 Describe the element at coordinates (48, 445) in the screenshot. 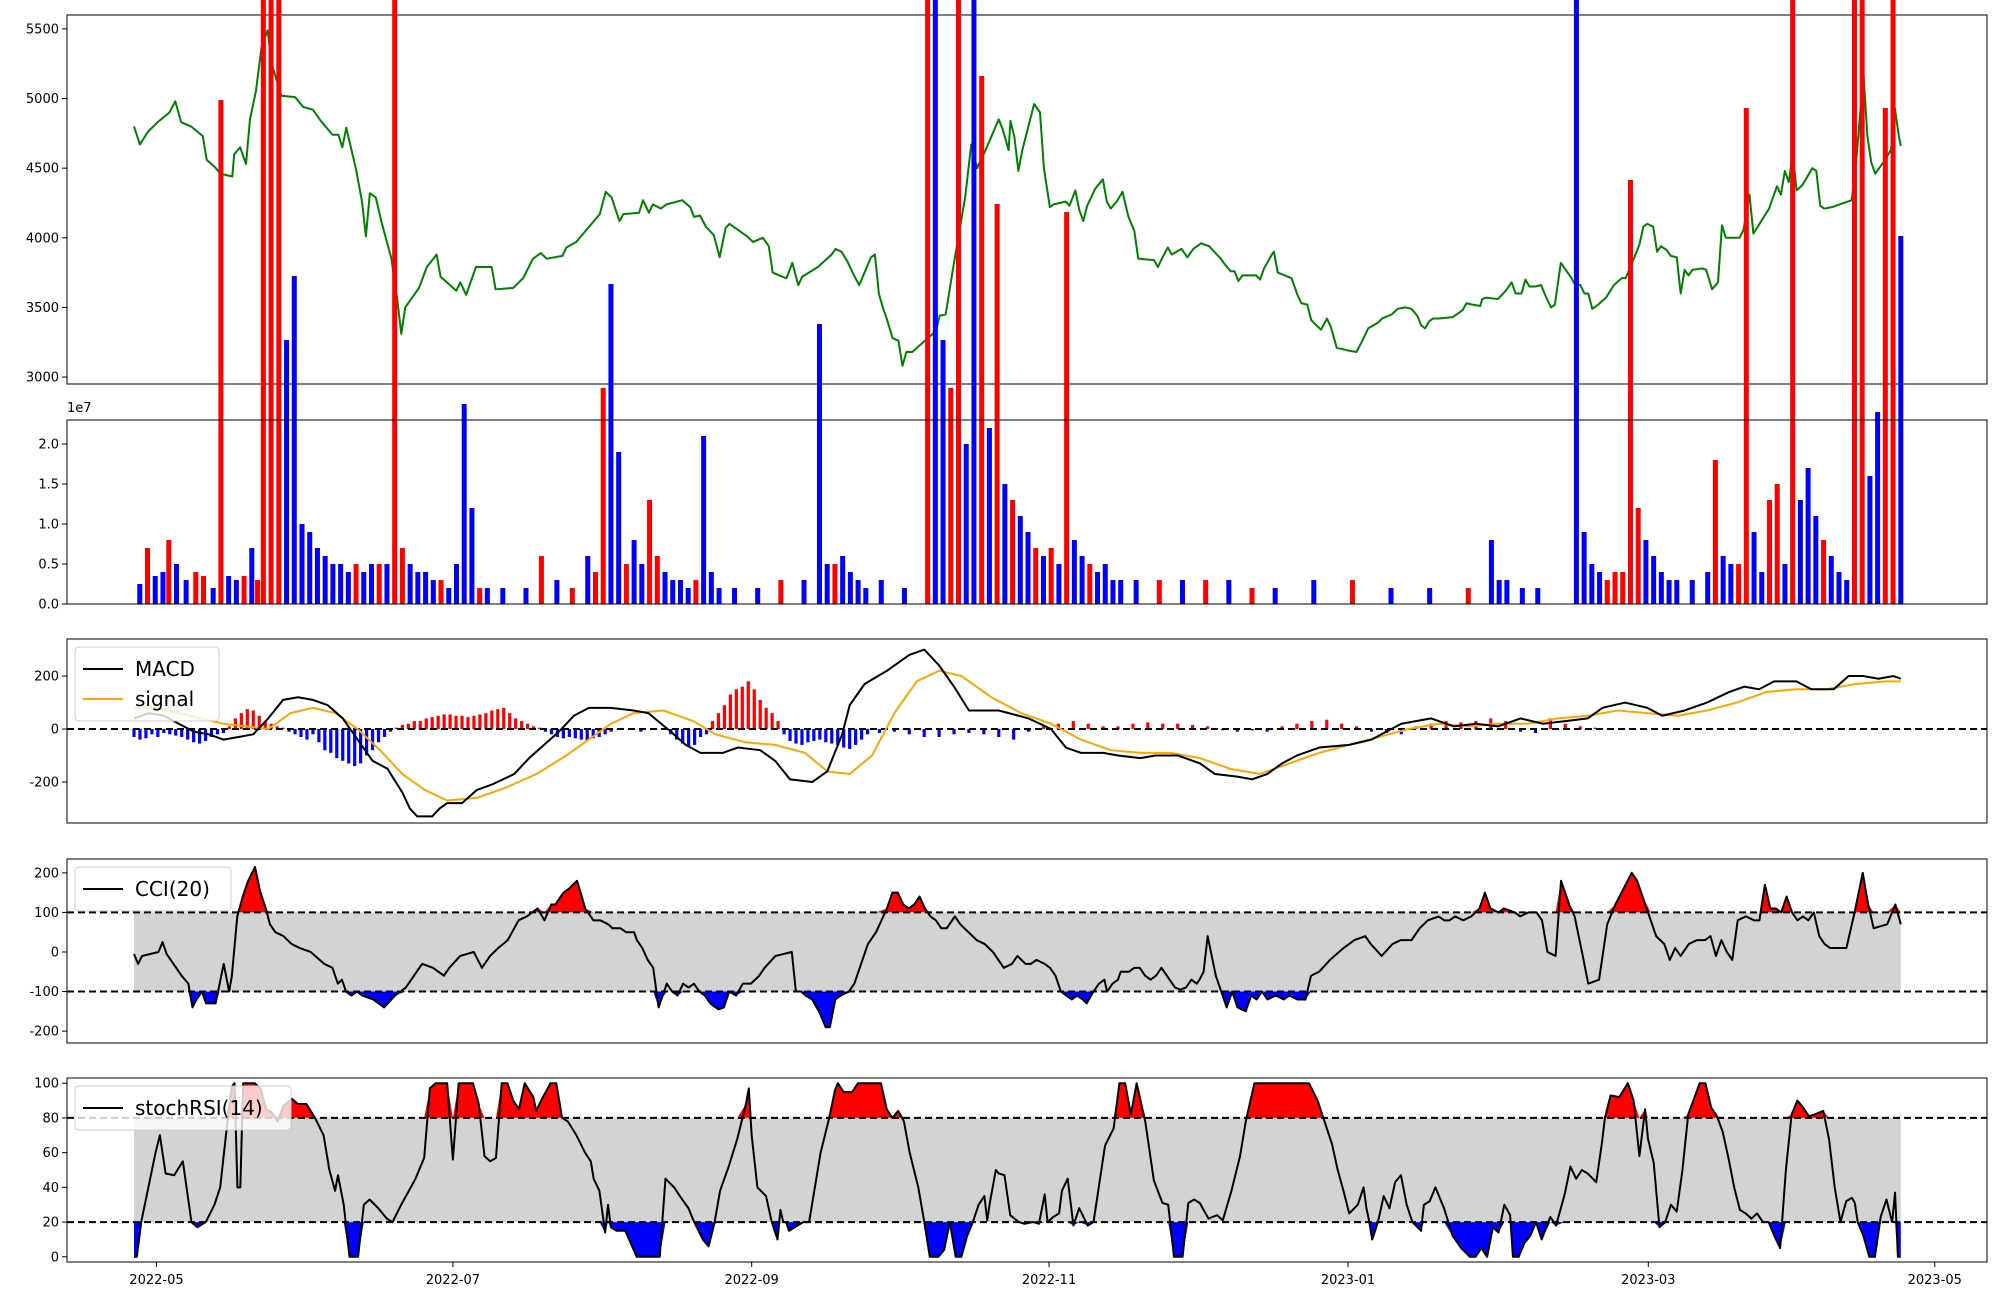

I see `volume-ytick-label: 2.0` at that location.